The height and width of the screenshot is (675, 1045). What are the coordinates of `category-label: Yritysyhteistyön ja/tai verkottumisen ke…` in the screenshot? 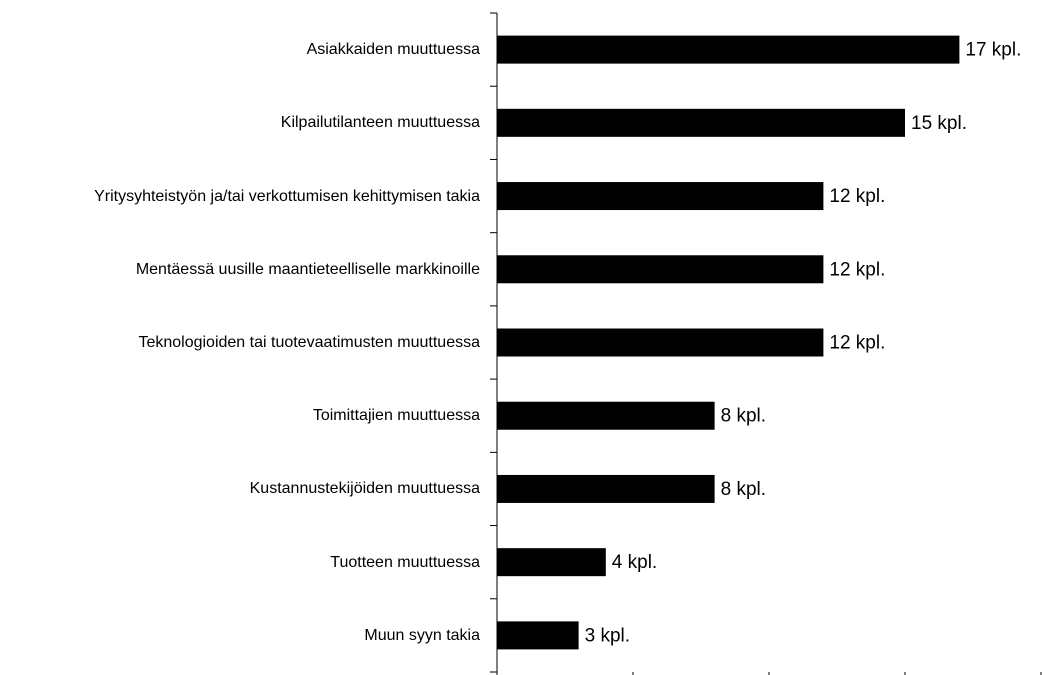 It's located at (287, 196).